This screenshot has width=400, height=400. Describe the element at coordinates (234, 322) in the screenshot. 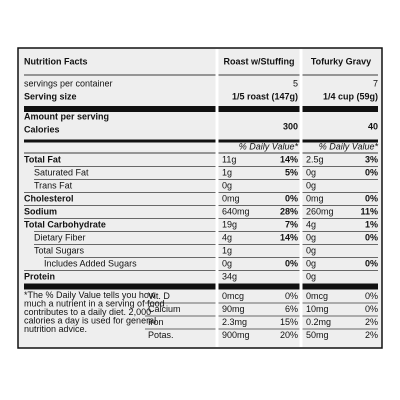

I see `vitamin-amount: 2.3mg` at that location.